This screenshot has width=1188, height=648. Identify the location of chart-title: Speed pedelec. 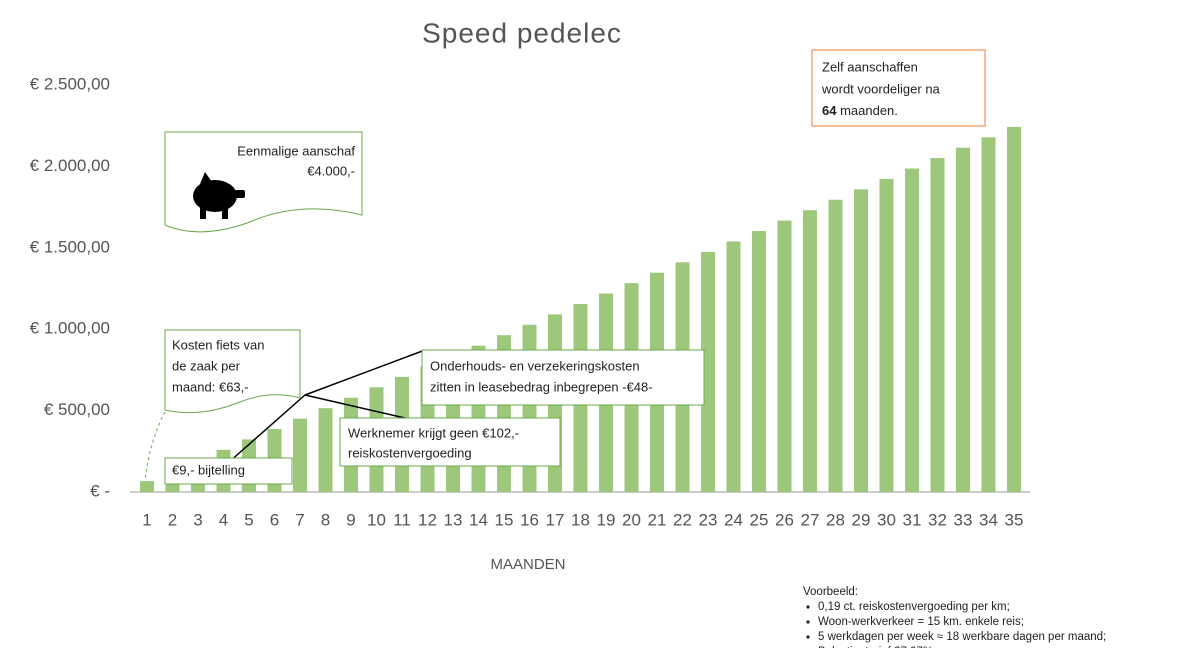
(522, 32).